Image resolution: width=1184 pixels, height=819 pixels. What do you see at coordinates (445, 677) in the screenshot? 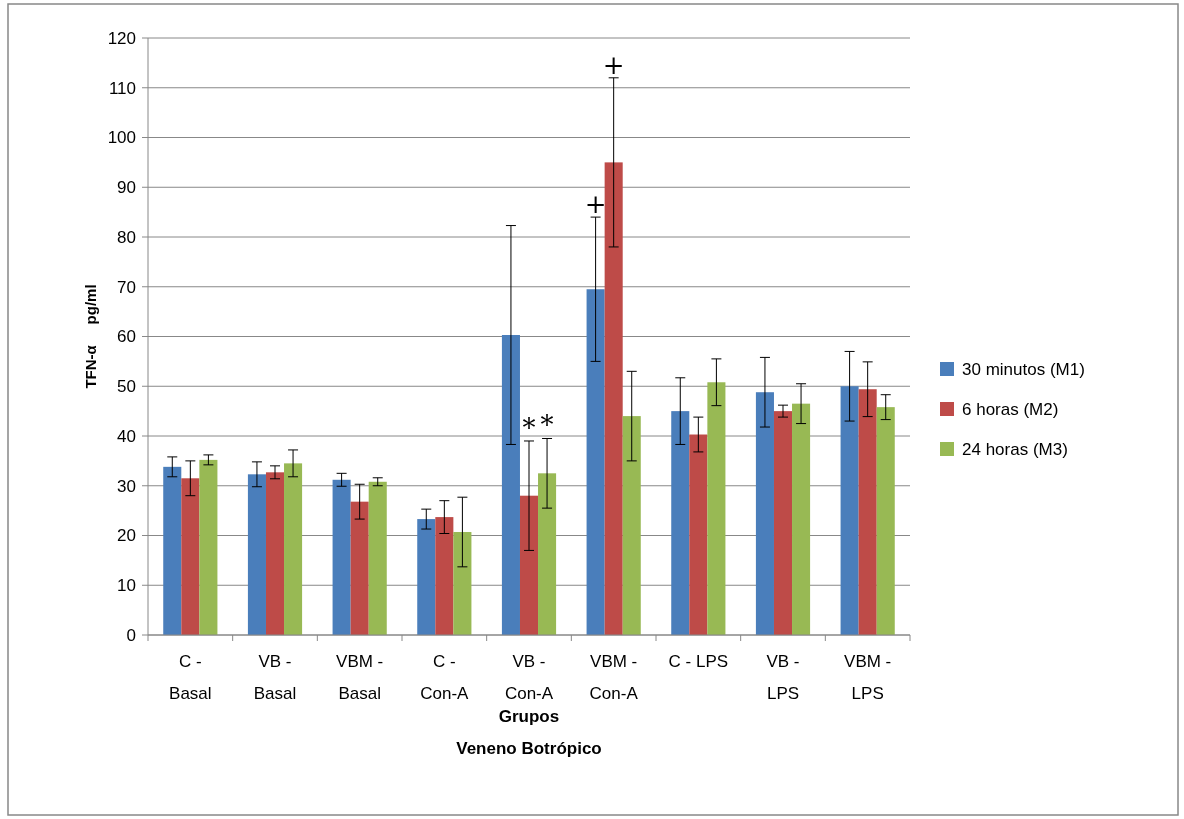
I see `x-tick-label: C - Con-A` at bounding box center [445, 677].